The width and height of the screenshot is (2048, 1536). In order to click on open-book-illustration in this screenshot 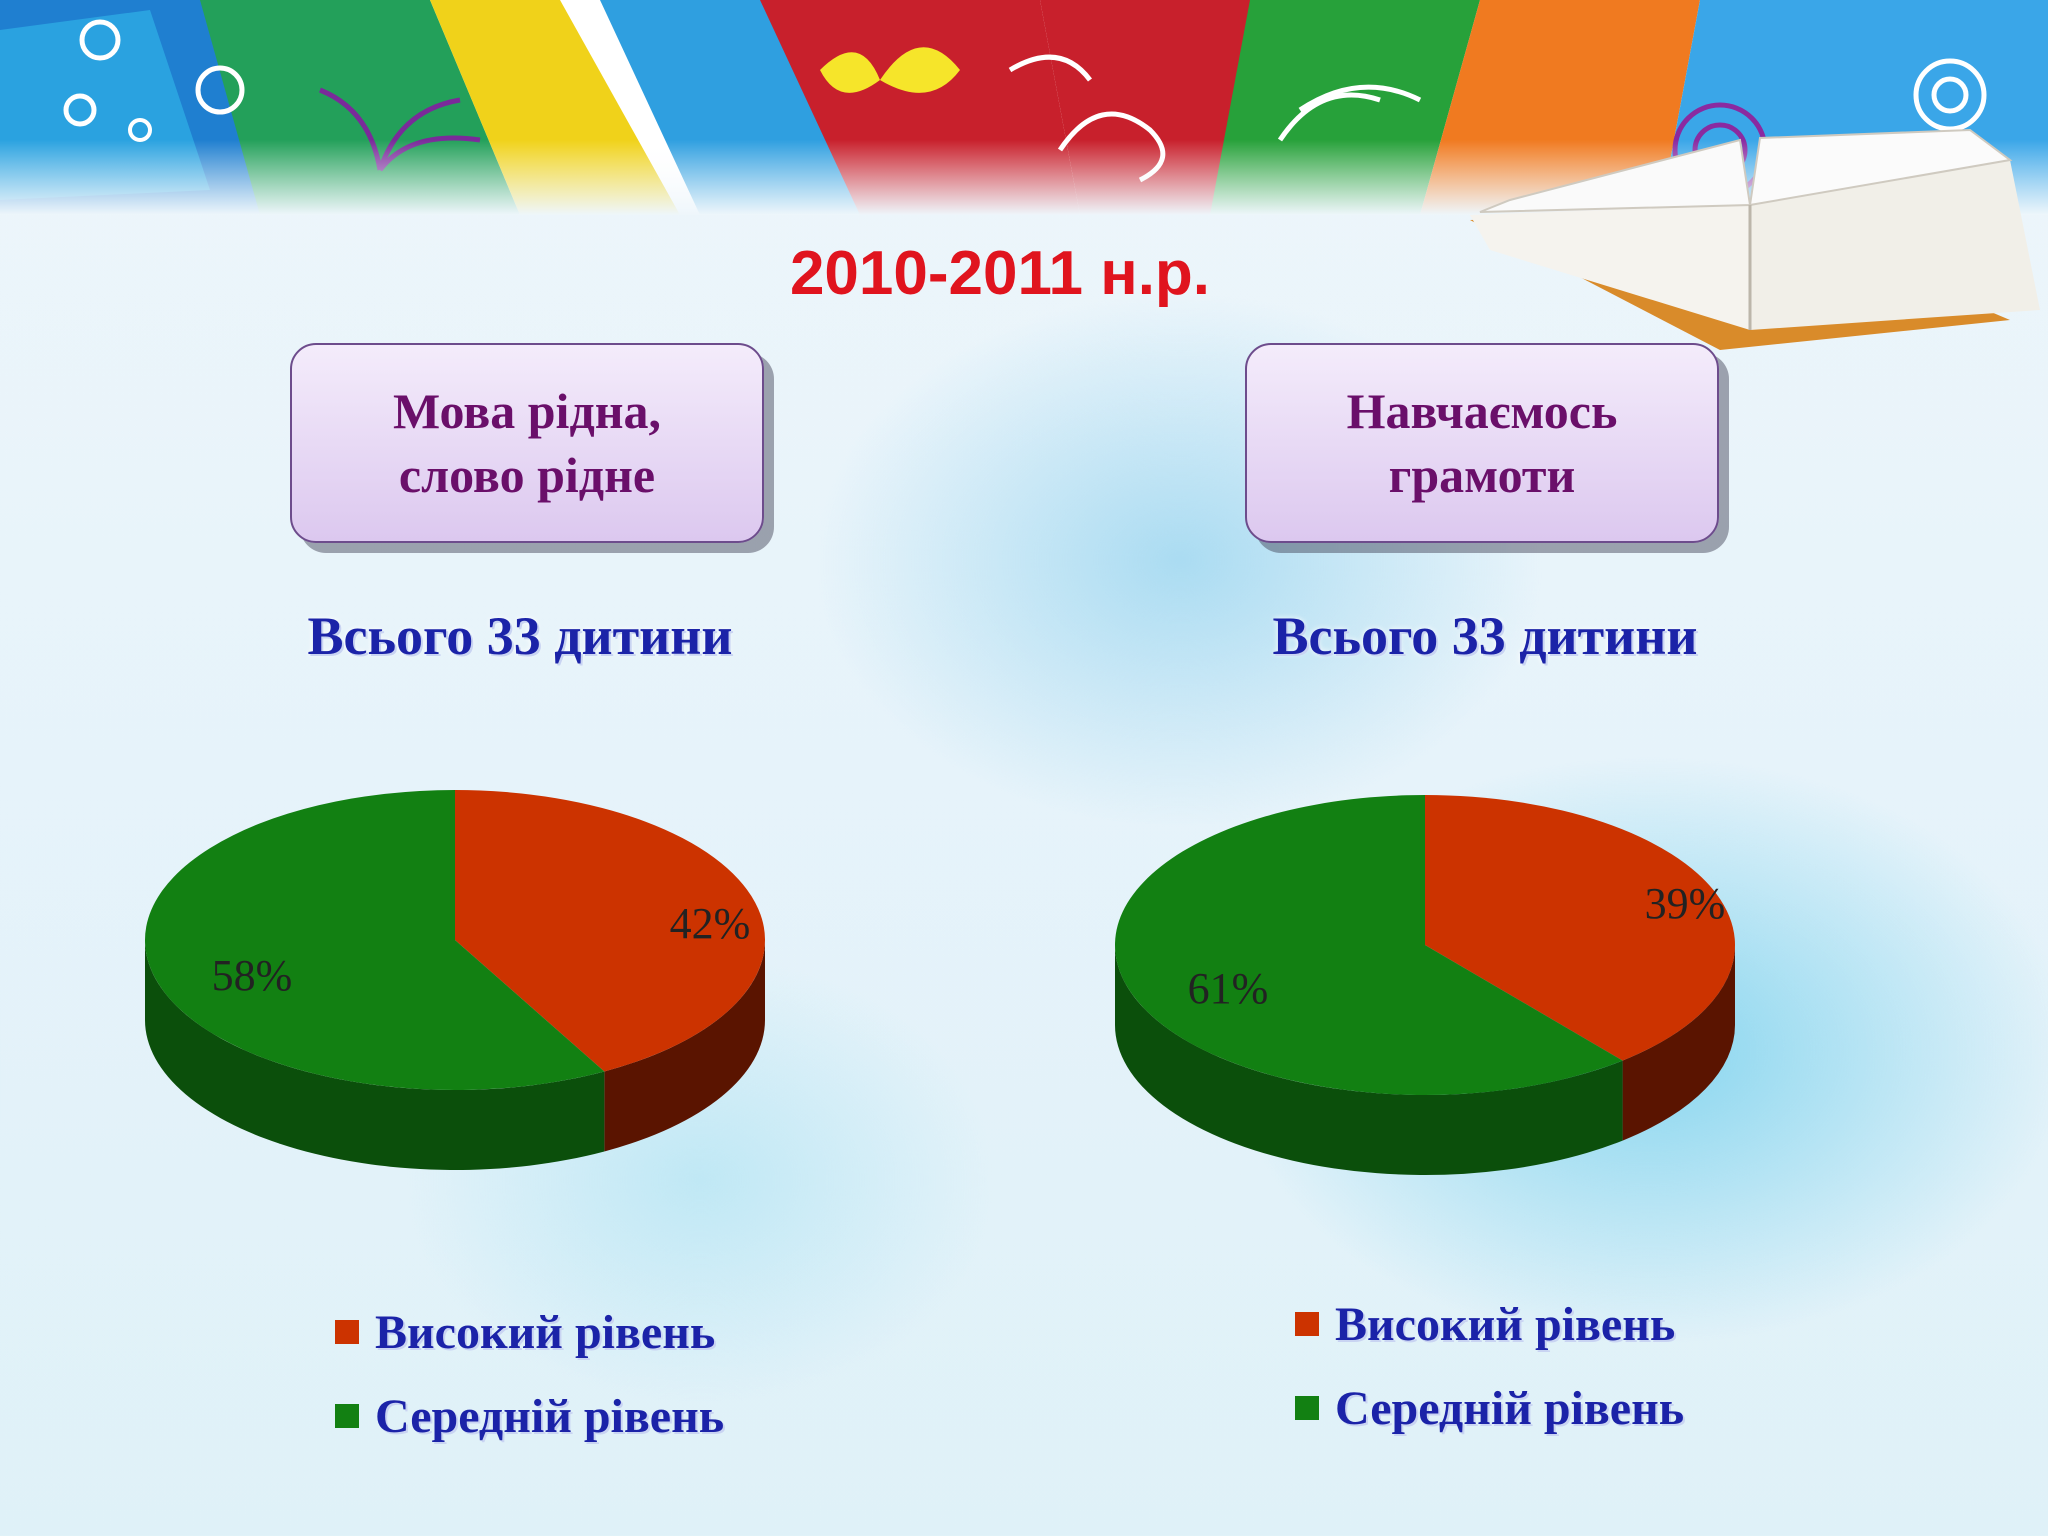, I will do `click(1749, 242)`.